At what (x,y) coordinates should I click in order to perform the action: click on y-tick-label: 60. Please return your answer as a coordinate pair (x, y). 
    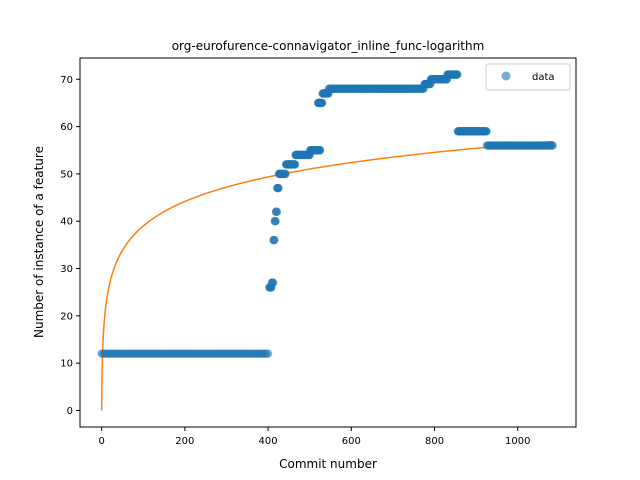
    Looking at the image, I should click on (66, 127).